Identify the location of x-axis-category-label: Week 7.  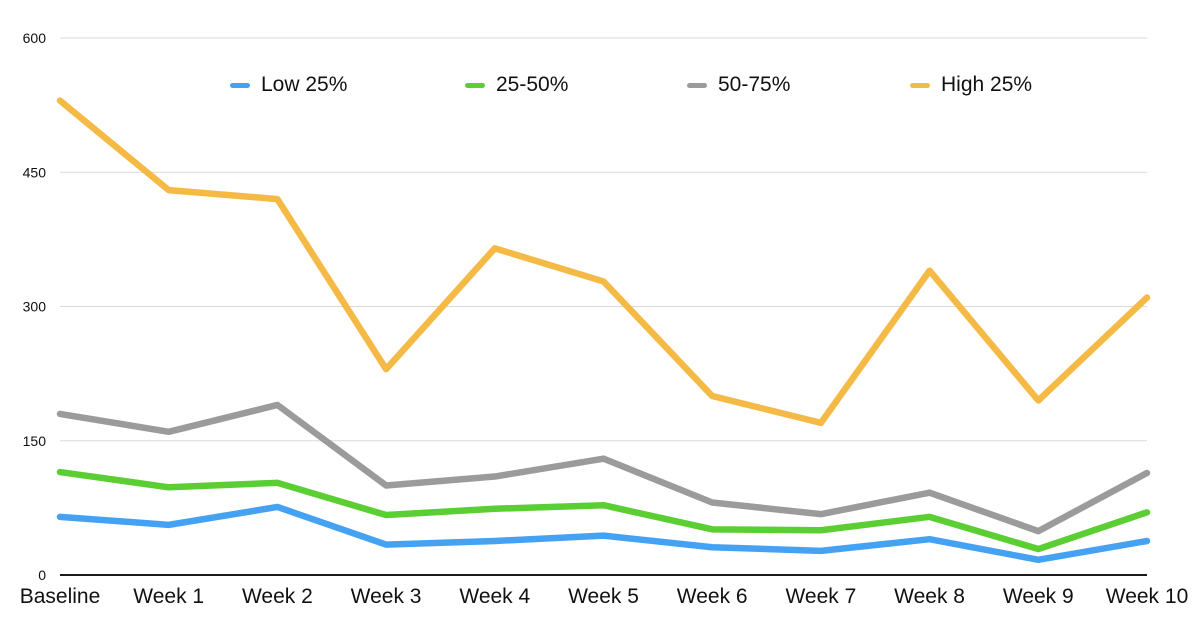
(820, 596).